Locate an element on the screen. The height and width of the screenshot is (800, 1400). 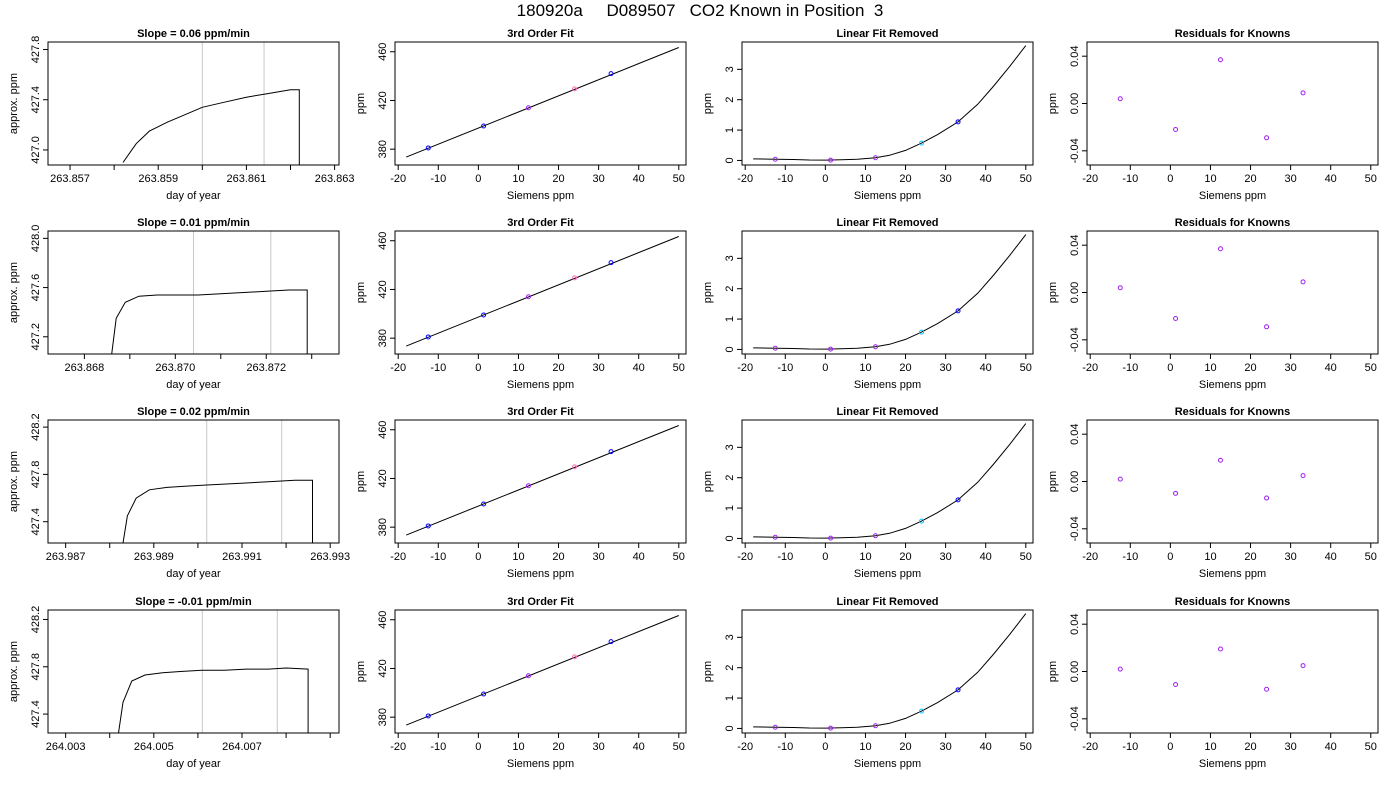
y-tick-label: 428.2 is located at coordinates (36, 620).